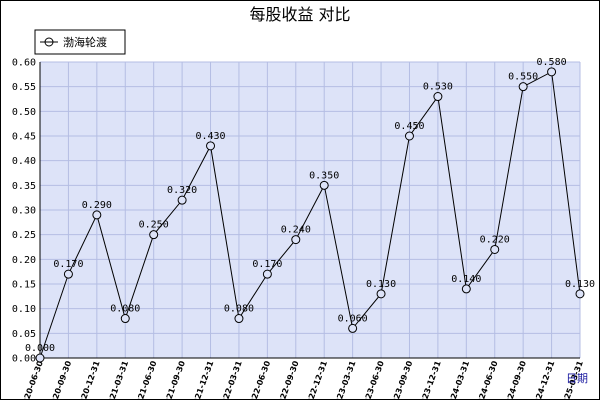  What do you see at coordinates (146, 379) in the screenshot?
I see `x-tick-label: 2021-06-30` at bounding box center [146, 379].